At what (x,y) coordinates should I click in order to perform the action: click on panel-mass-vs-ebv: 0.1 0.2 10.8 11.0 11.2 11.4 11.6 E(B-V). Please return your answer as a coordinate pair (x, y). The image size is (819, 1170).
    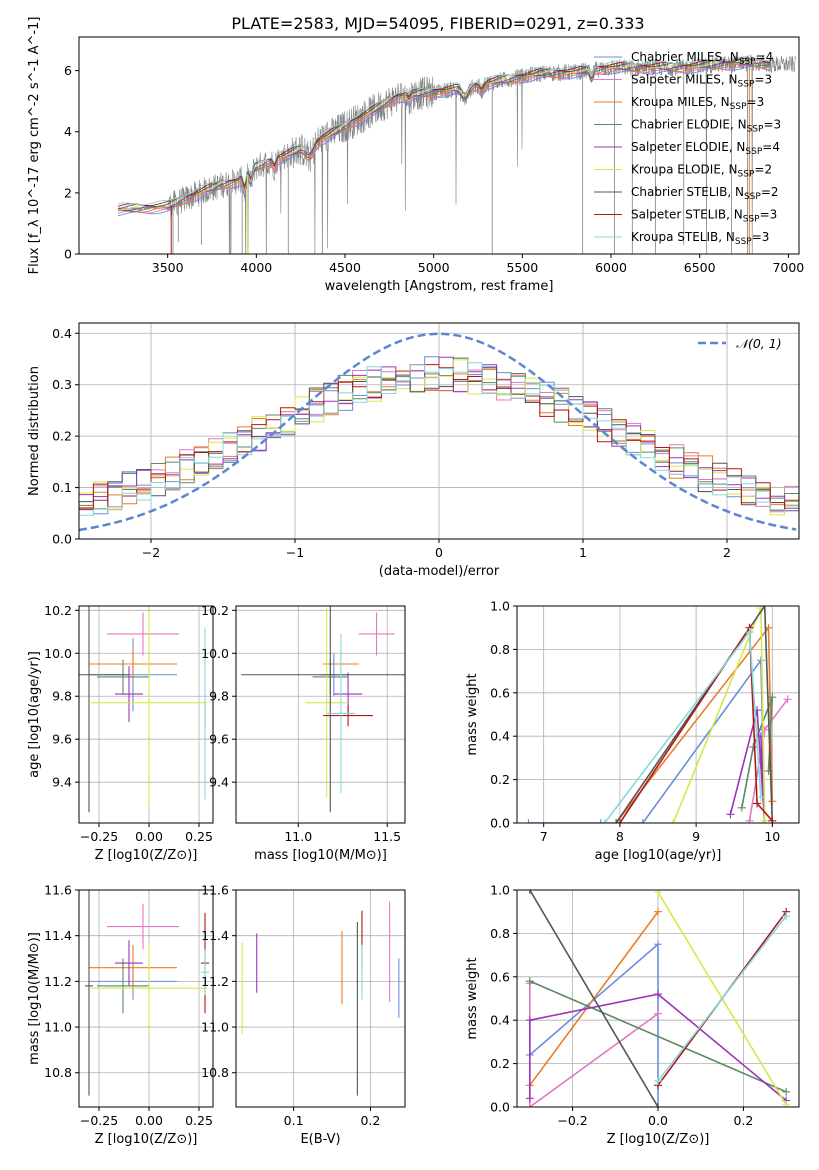
    Looking at the image, I should click on (303, 1015).